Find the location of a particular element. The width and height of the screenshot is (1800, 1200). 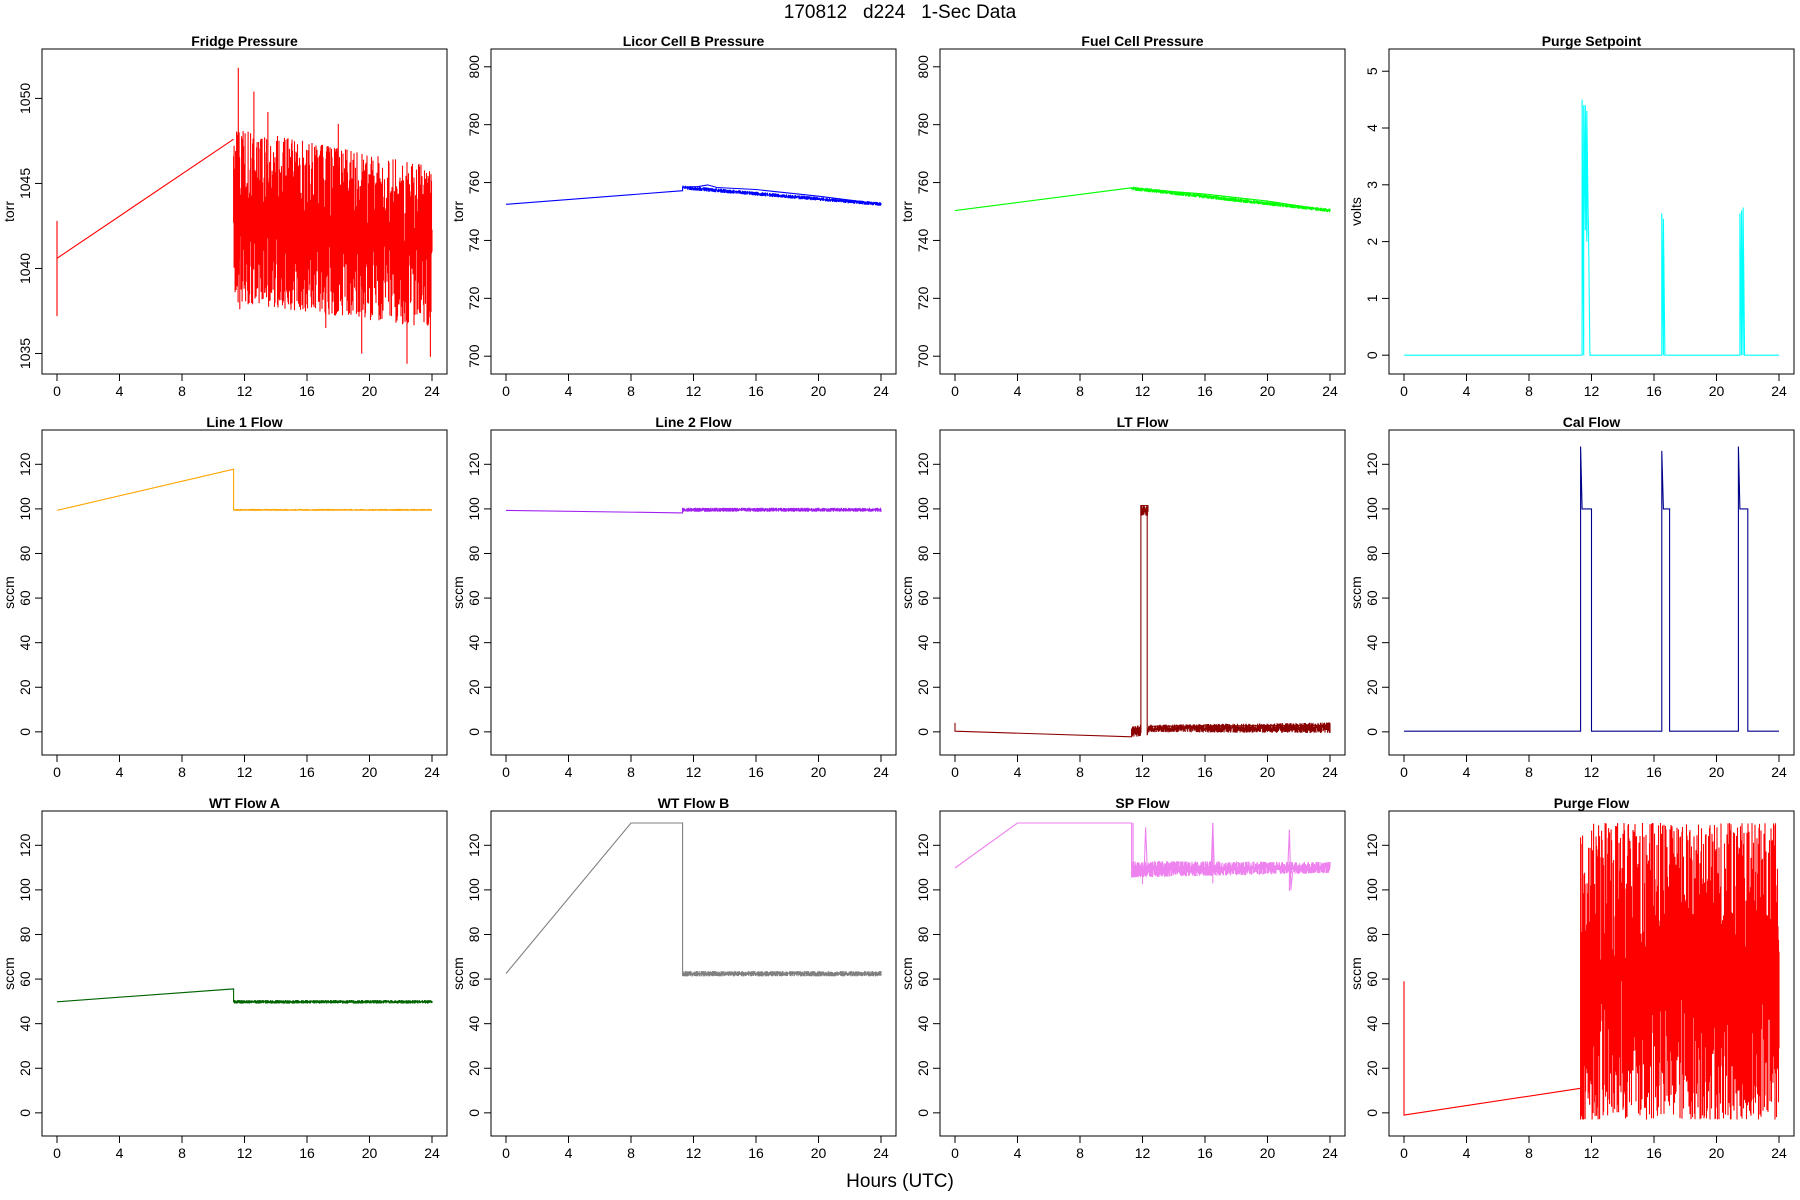

chart-panel: WT Flow A sccm 0 4 8 12 16 20 24 0 20 40 60 80 100 120 is located at coordinates (224, 978).